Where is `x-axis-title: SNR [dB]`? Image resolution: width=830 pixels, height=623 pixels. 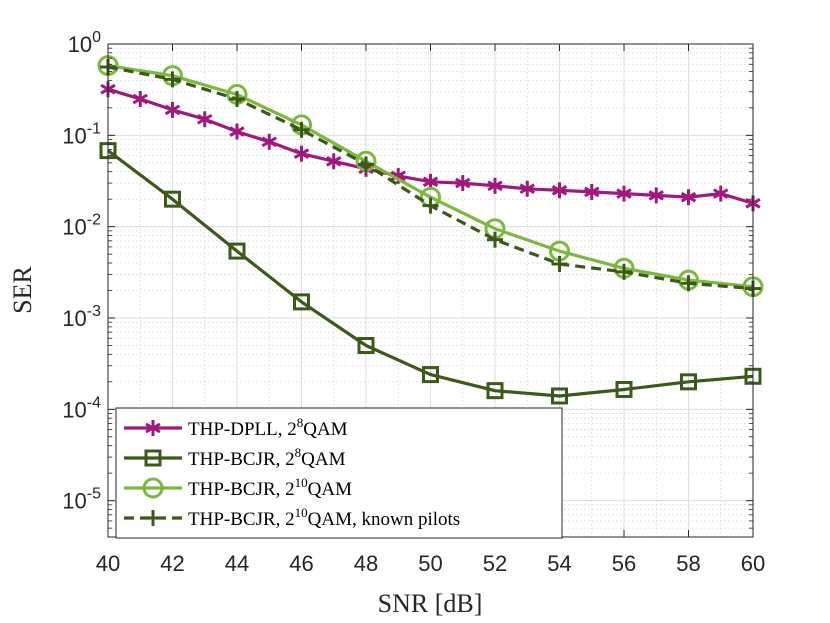
x-axis-title: SNR [dB] is located at coordinates (430, 603).